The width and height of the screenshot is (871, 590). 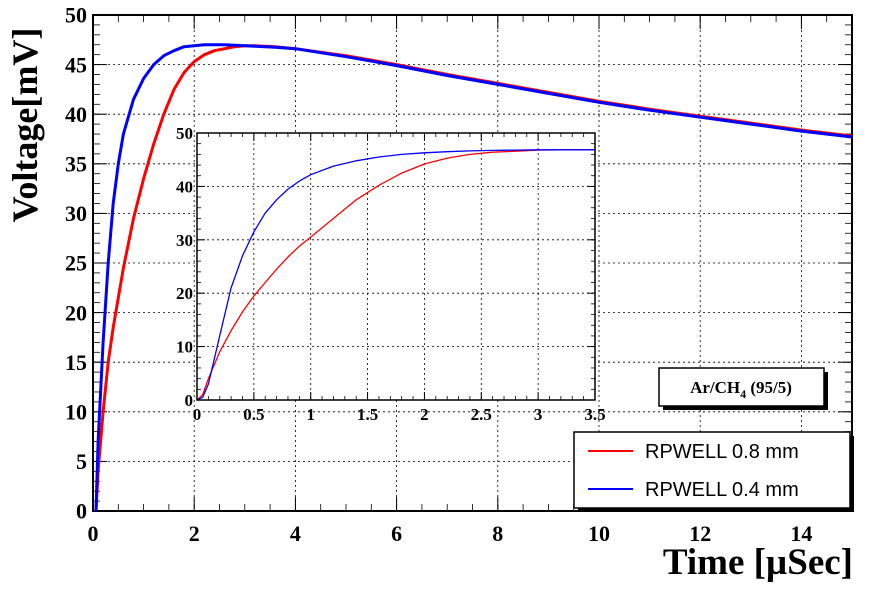 I want to click on legend-box, so click(x=712, y=470).